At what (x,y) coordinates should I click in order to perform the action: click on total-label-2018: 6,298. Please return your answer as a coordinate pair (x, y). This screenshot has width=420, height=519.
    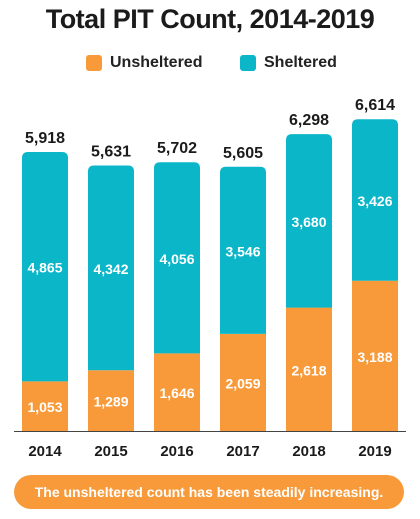
    Looking at the image, I should click on (309, 120).